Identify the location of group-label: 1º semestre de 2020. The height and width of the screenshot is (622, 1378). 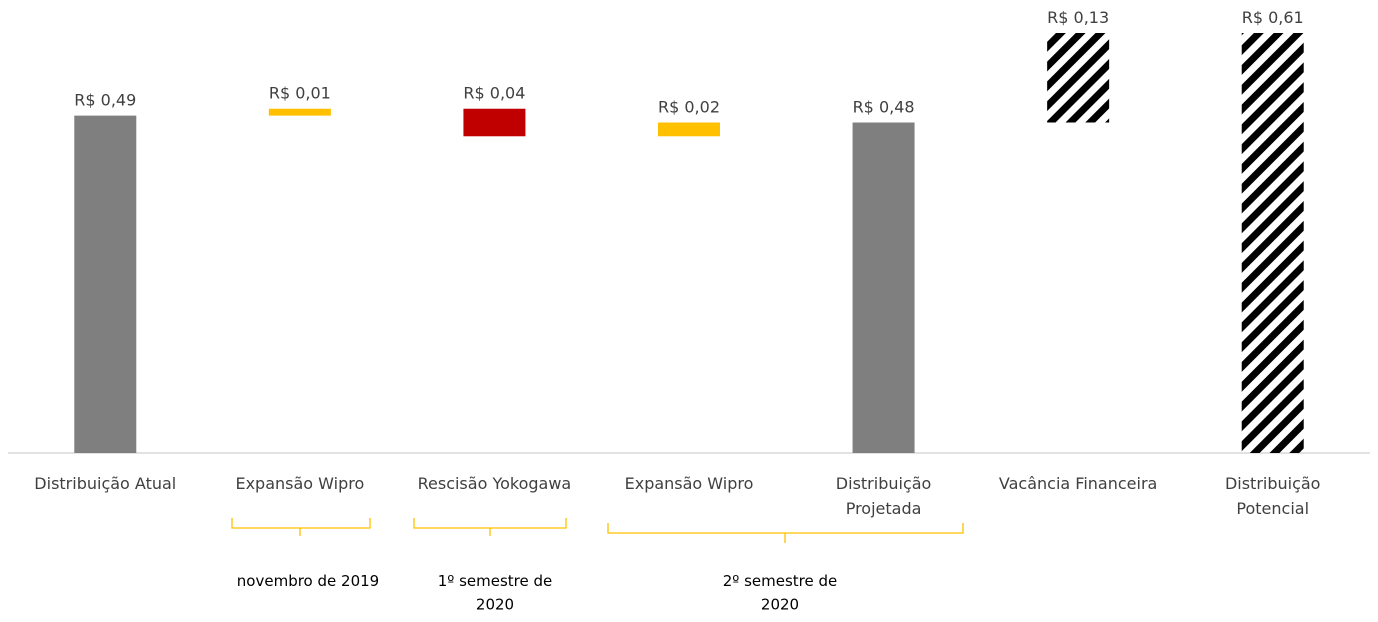
(495, 592).